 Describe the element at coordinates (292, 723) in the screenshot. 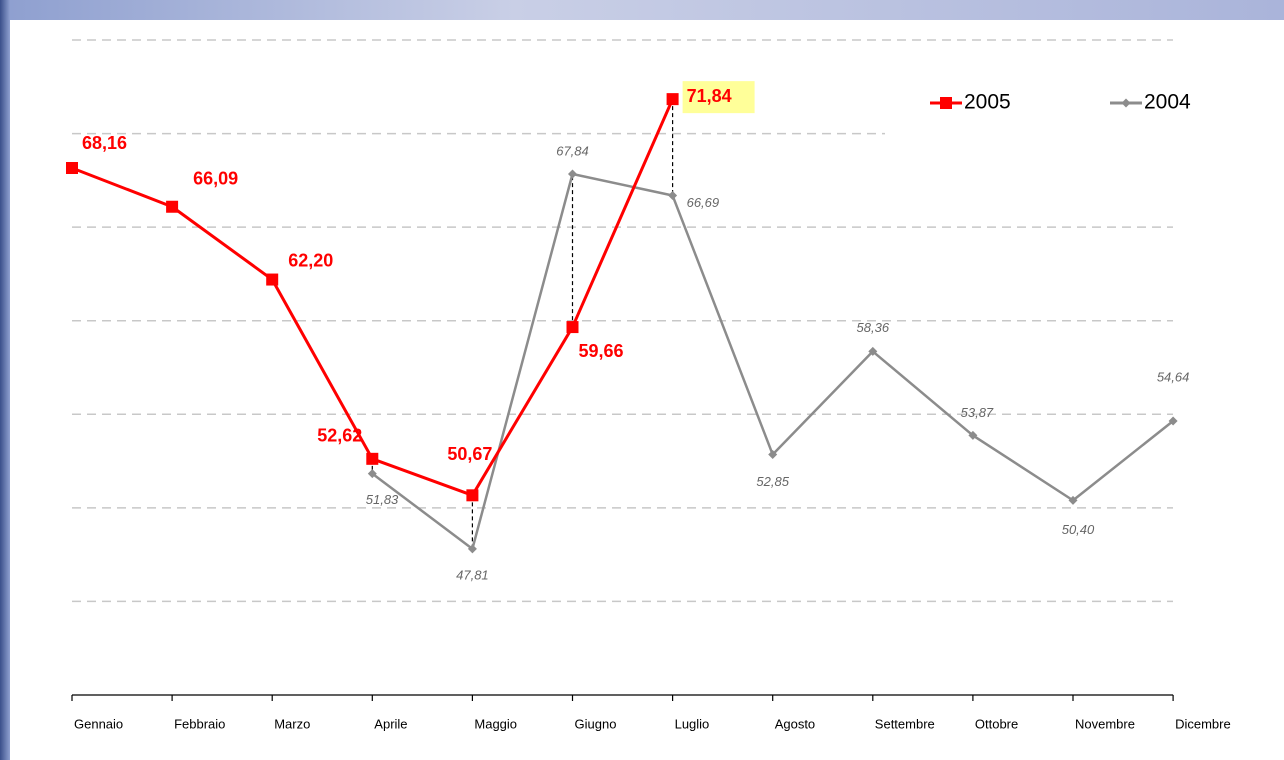

I see `x-tick-label: Marzo` at that location.